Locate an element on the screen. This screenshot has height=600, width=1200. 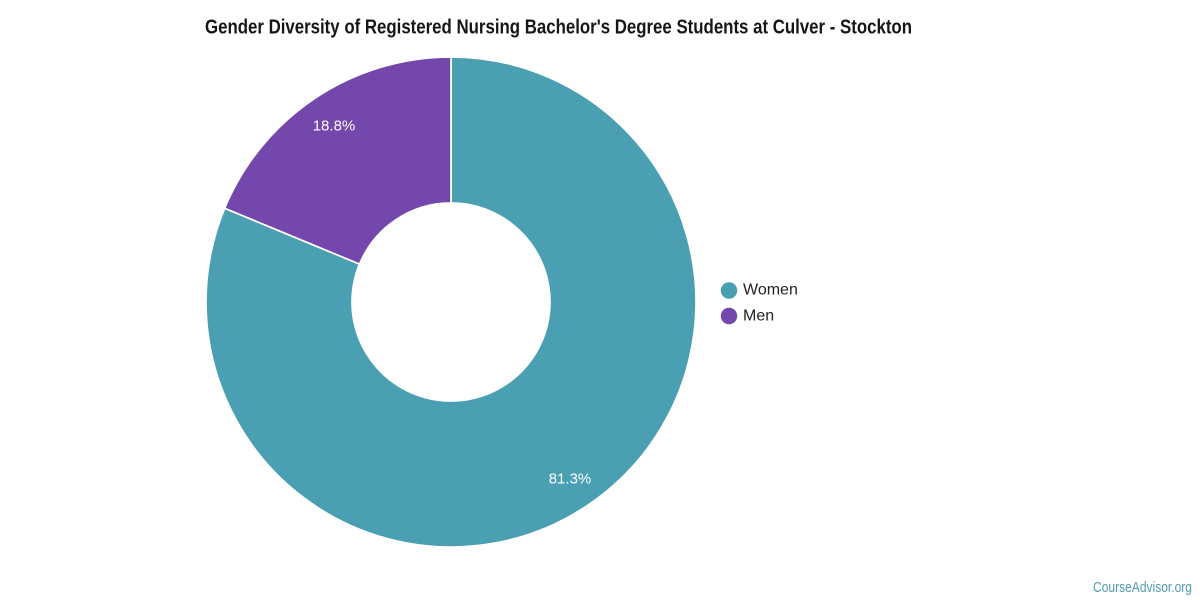
svg-text: CourseAdvisor.org is located at coordinates (1142, 588).